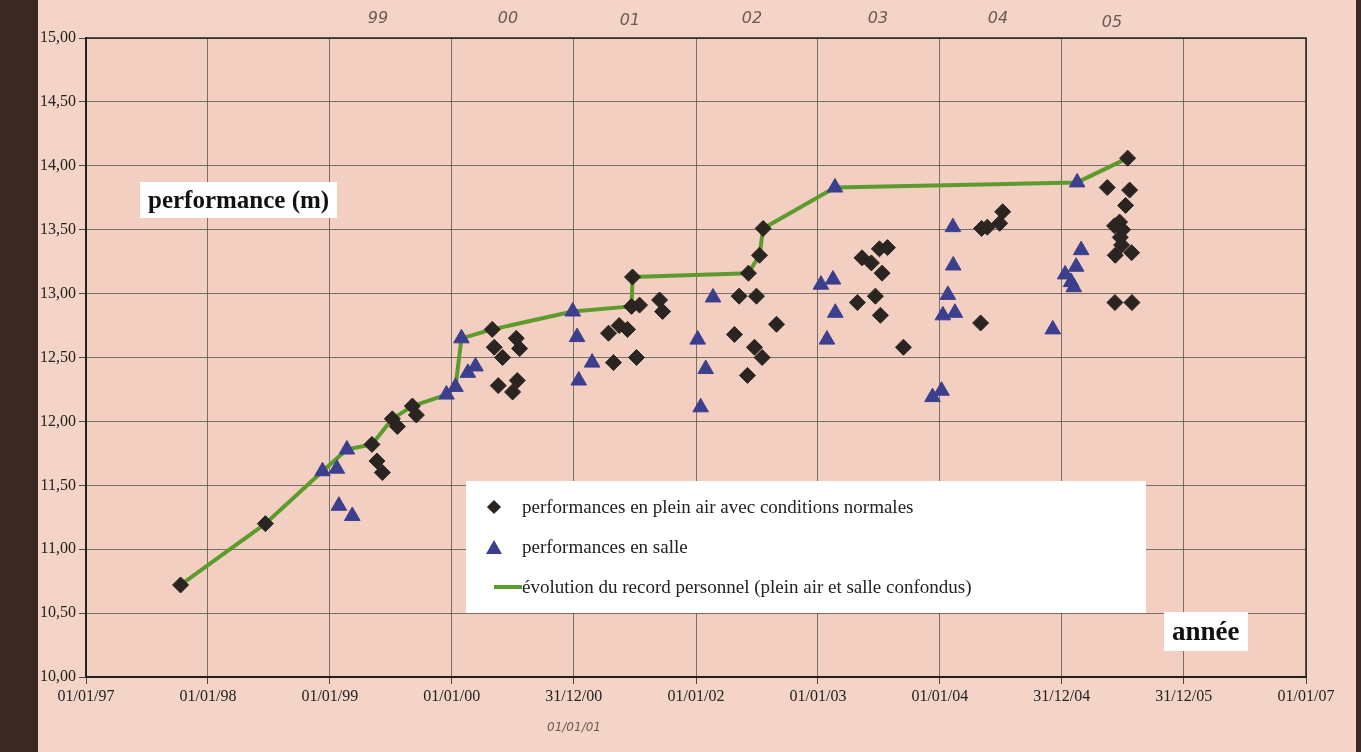  Describe the element at coordinates (58, 420) in the screenshot. I see `y-tick-label: 12,00` at that location.